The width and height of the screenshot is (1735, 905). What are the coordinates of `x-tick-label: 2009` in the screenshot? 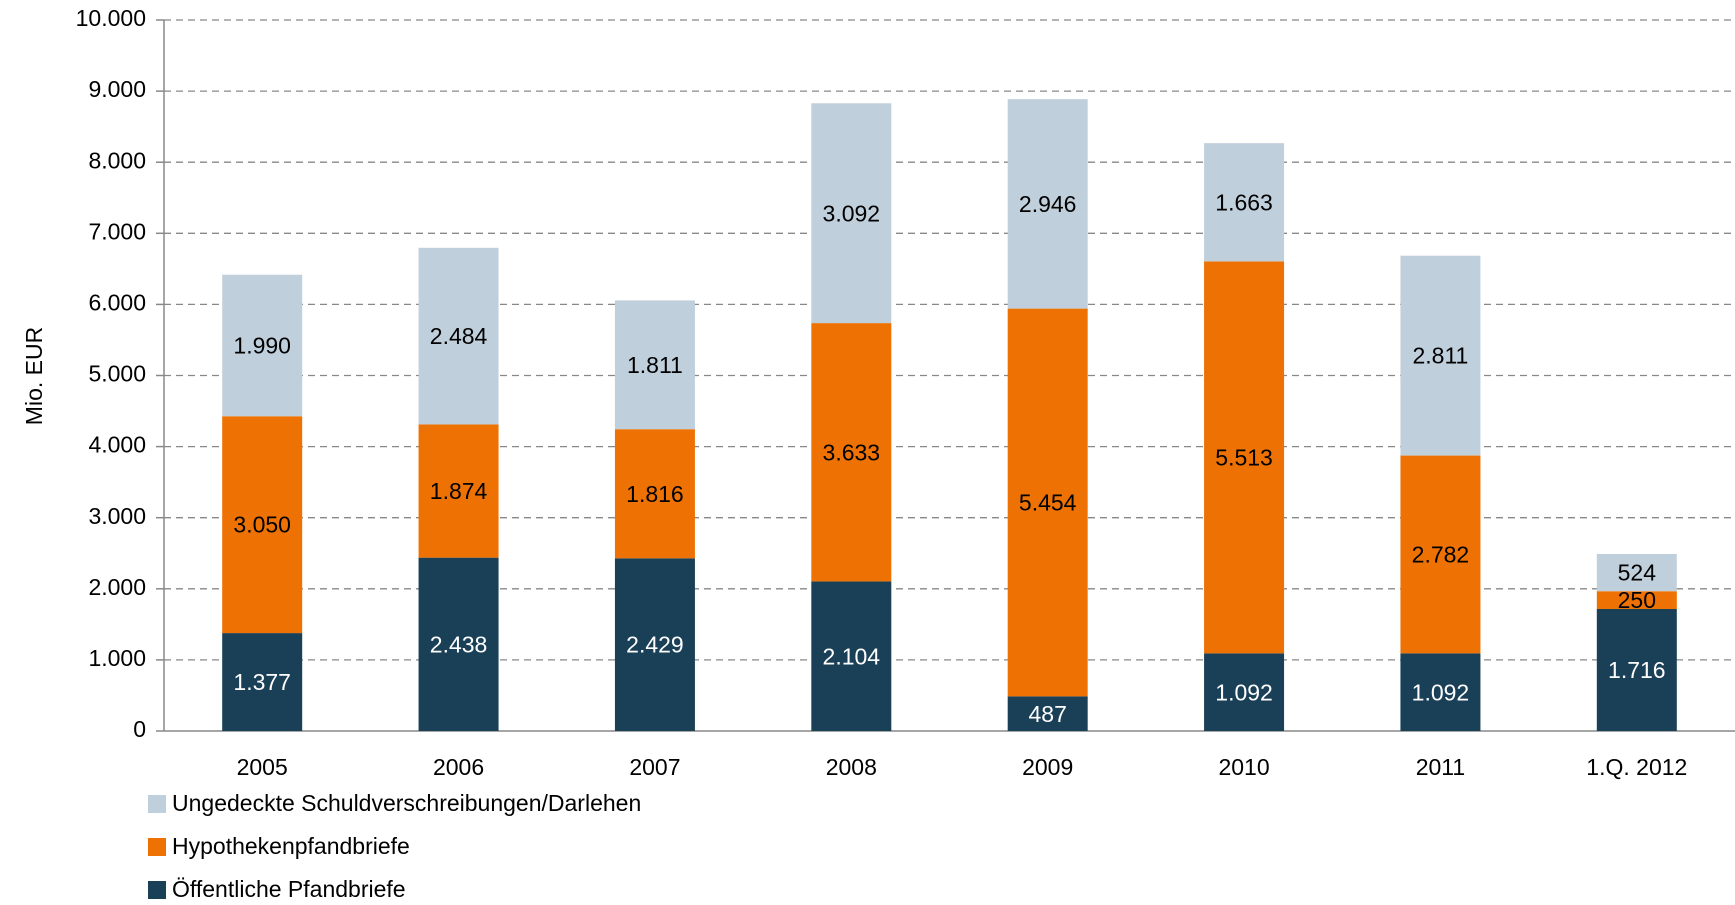 It's located at (1047, 767).